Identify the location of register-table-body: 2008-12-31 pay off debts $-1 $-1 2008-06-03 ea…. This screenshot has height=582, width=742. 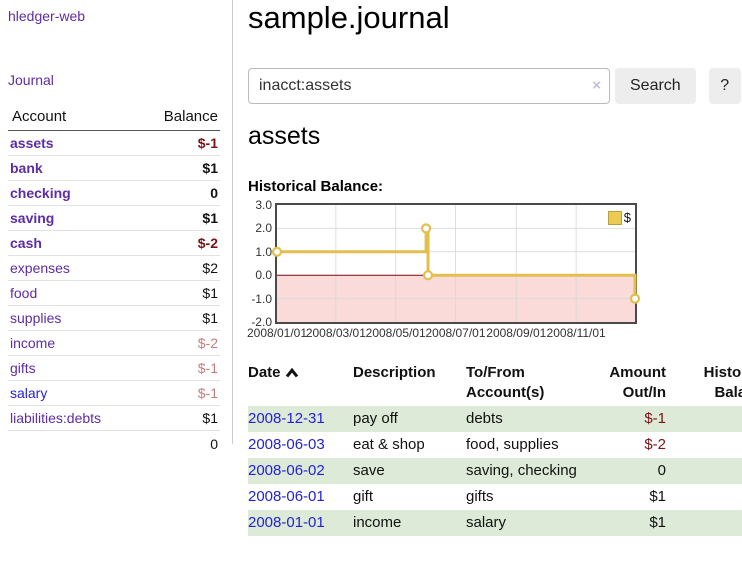
(495, 471).